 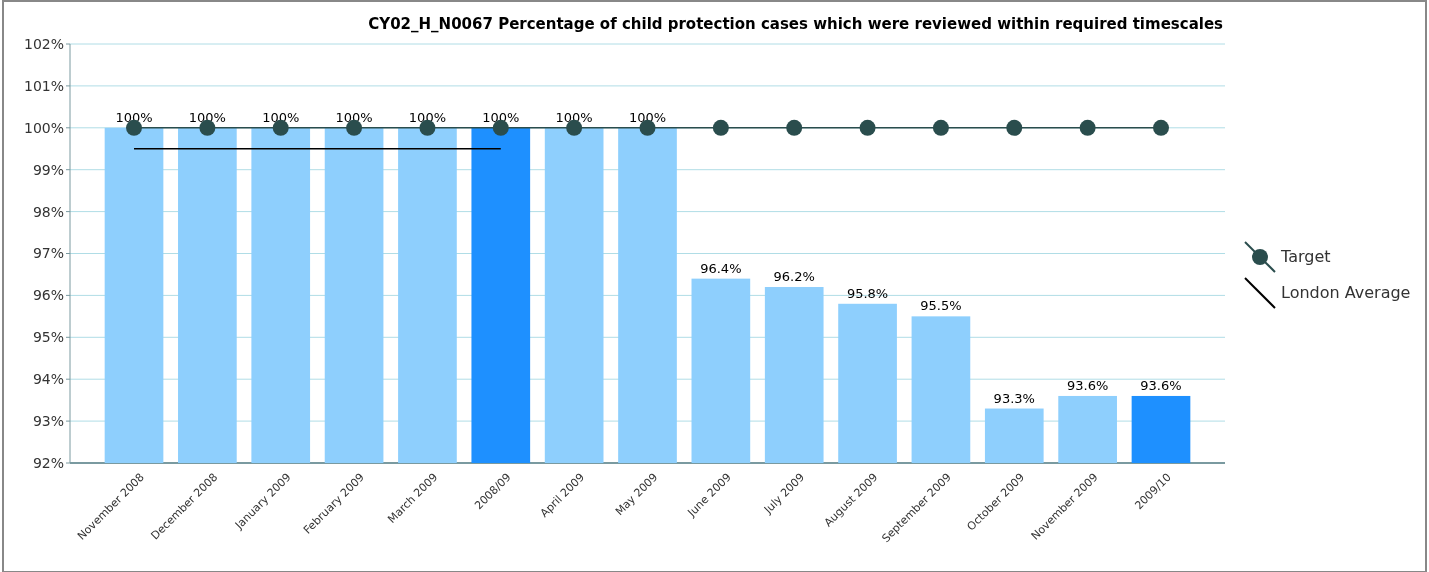 What do you see at coordinates (867, 293) in the screenshot?
I see `data-label: 95.8%` at bounding box center [867, 293].